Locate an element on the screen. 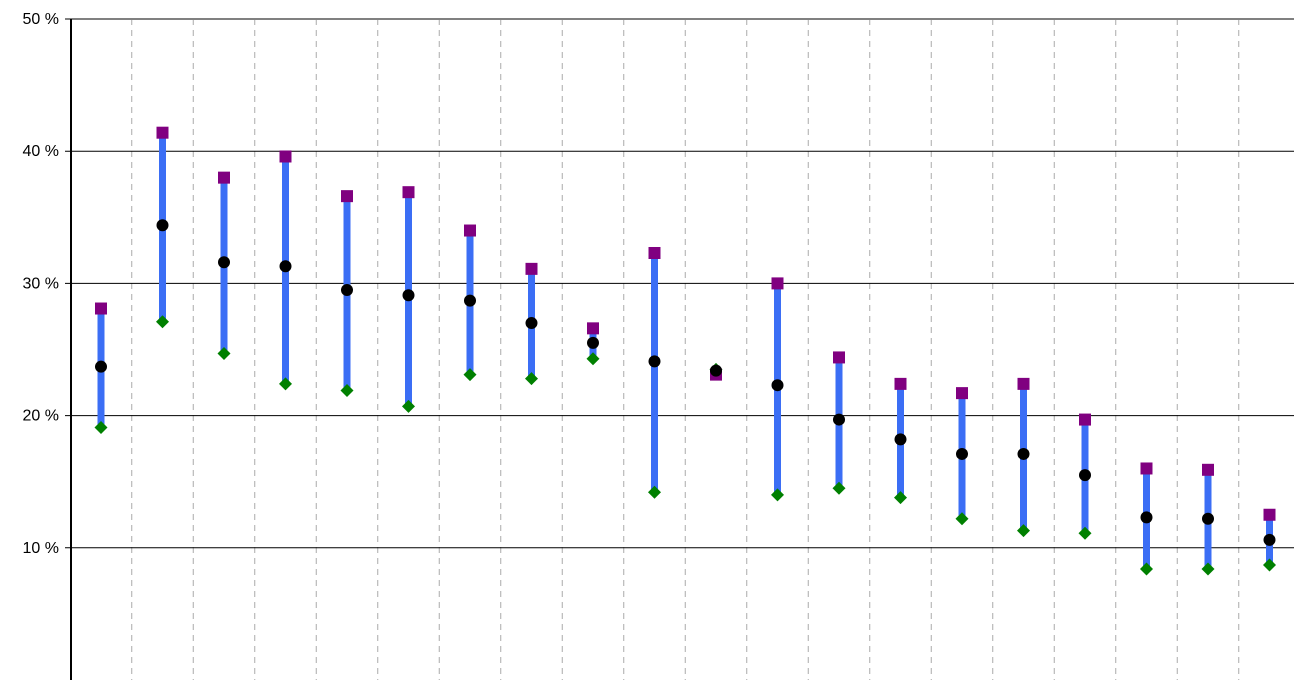  tick-labels: 10 % 20 % 30 % 40 % 50 % is located at coordinates (41, 284).